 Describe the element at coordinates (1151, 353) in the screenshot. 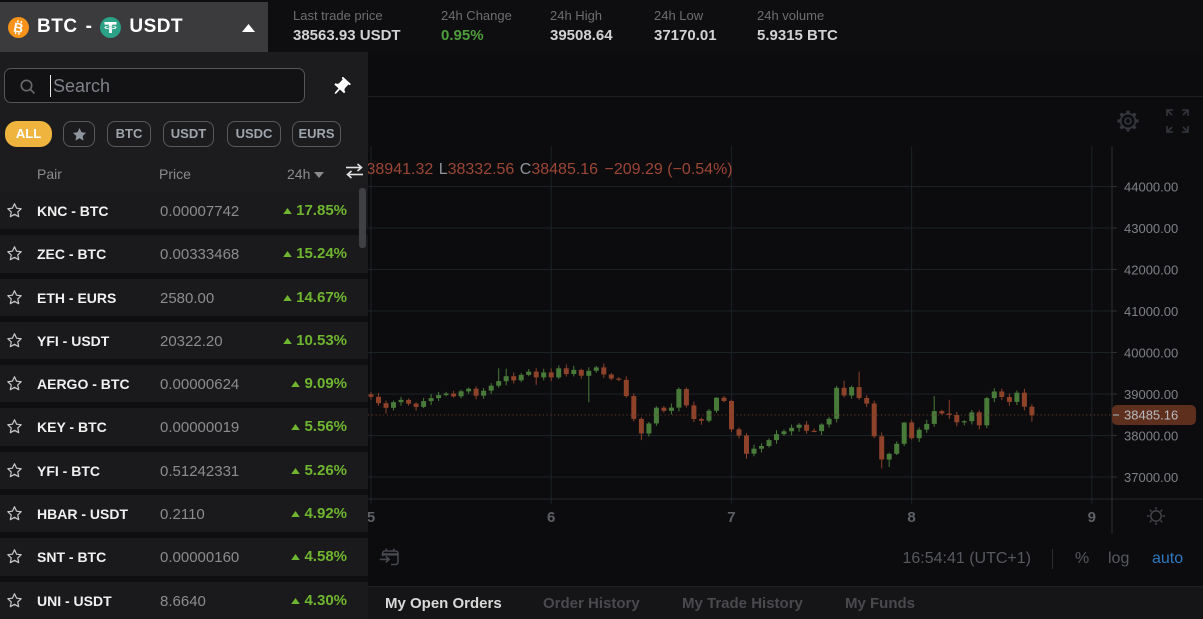

I see `svg-text: 40000.00` at that location.